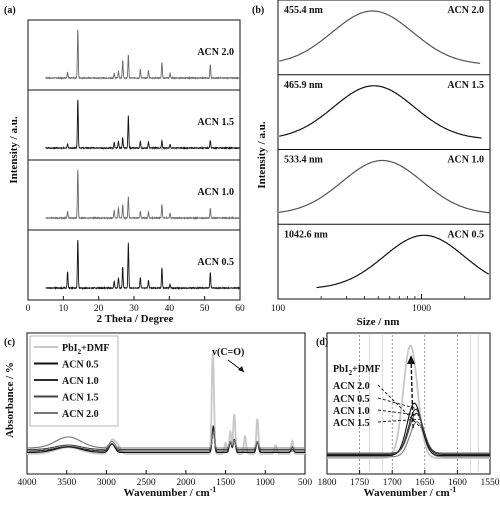 This screenshot has width=500, height=506. I want to click on panel-c-xtick-label: 500, so click(305, 483).